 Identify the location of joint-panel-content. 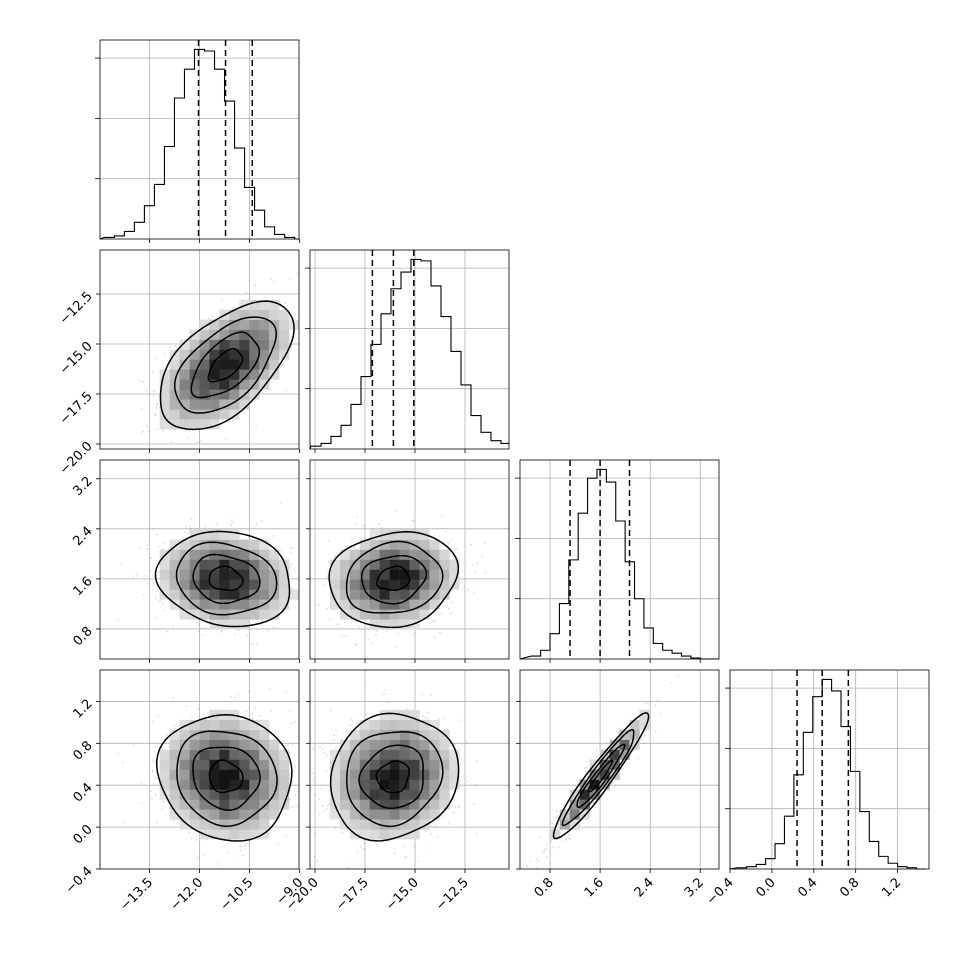
(619, 769).